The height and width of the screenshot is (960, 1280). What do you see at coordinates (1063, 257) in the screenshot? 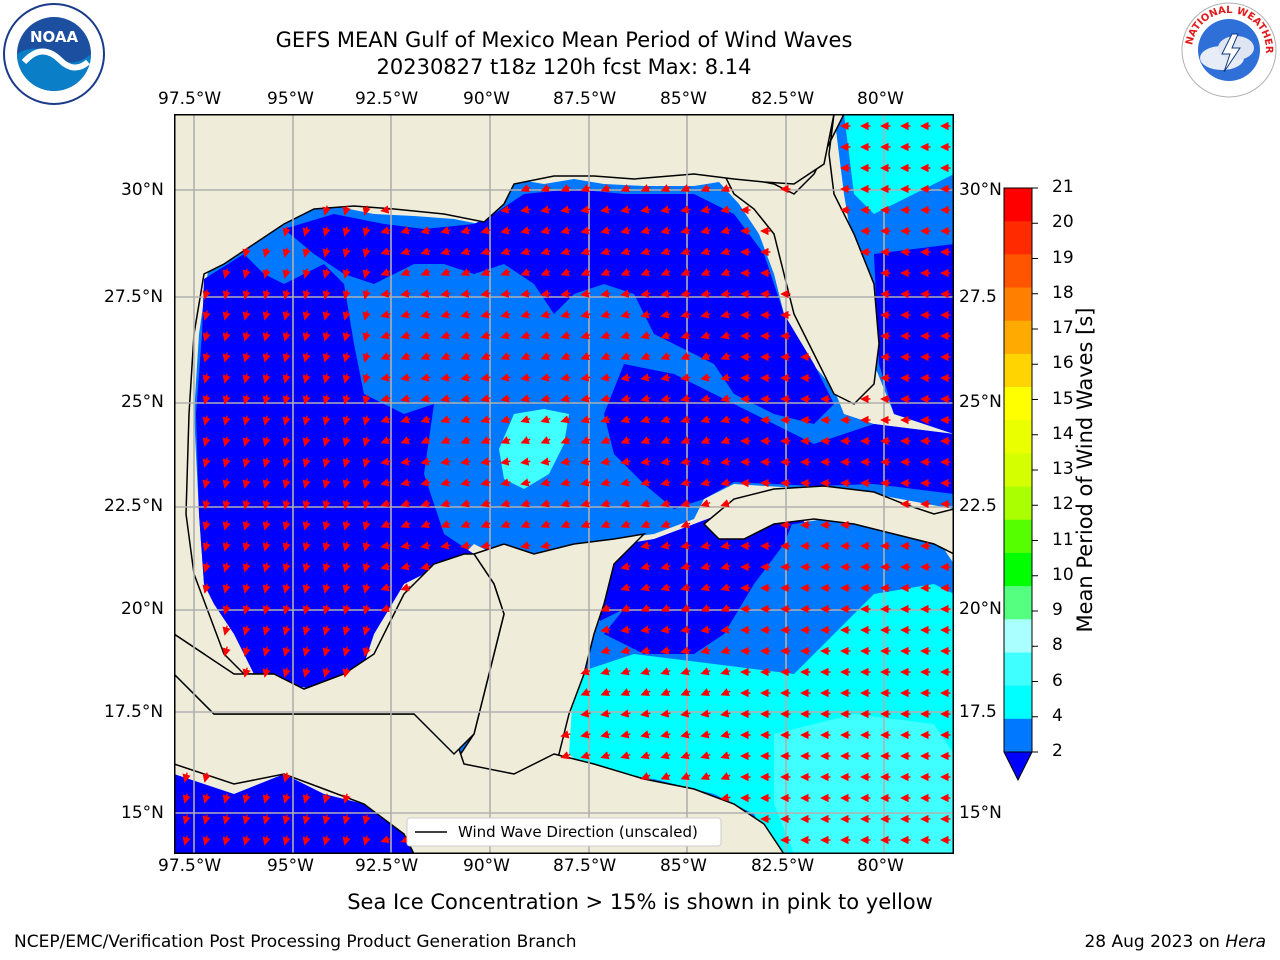
I see `colorbar-tick-label: 19` at bounding box center [1063, 257].